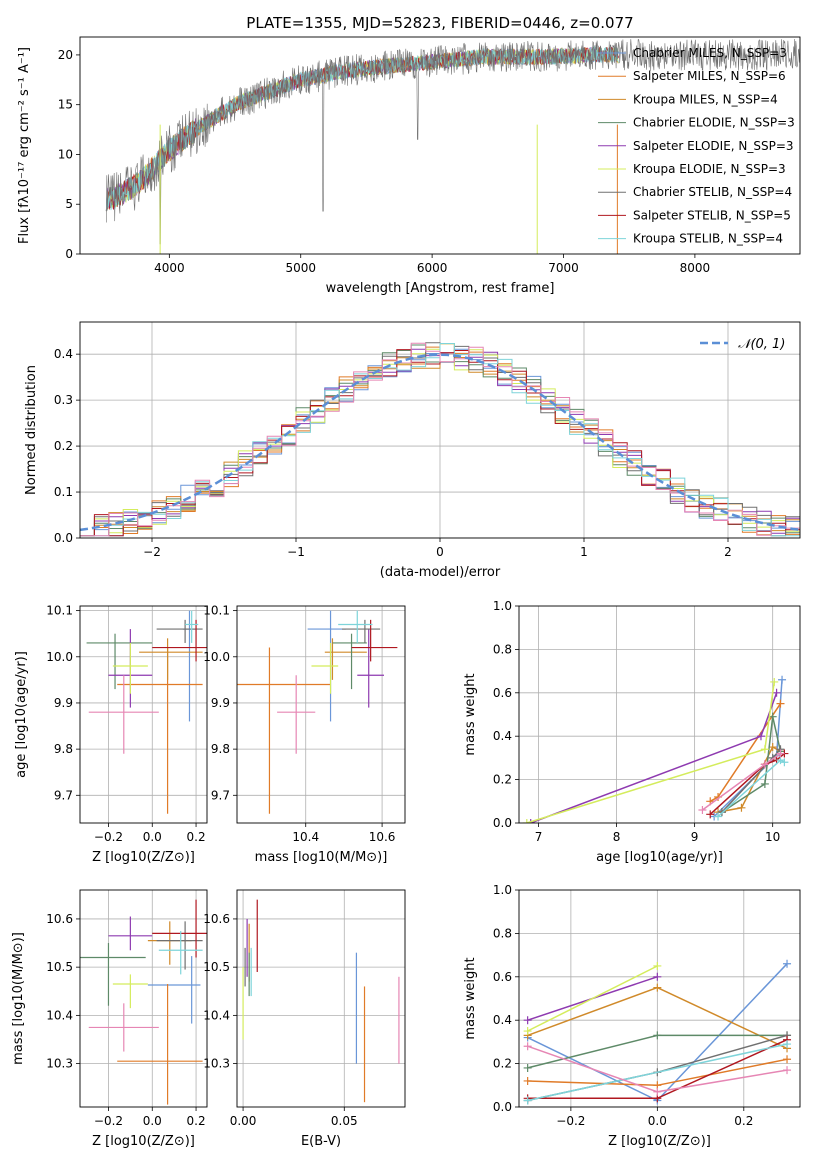  What do you see at coordinates (705, 99) in the screenshot?
I see `legend-label: Kroupa MILES, N_SSP=4` at bounding box center [705, 99].